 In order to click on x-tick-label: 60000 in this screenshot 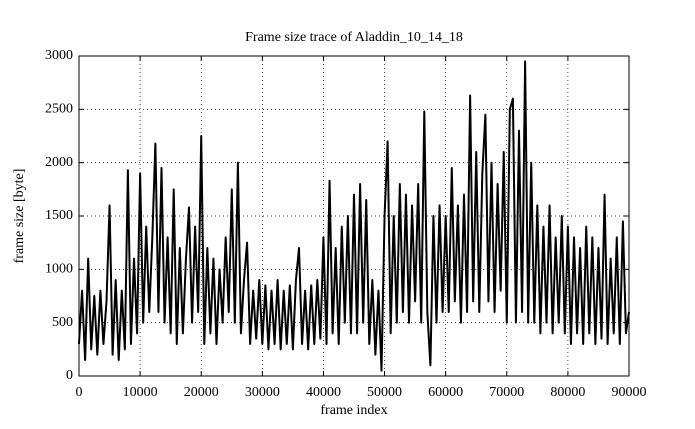, I will do `click(445, 392)`.